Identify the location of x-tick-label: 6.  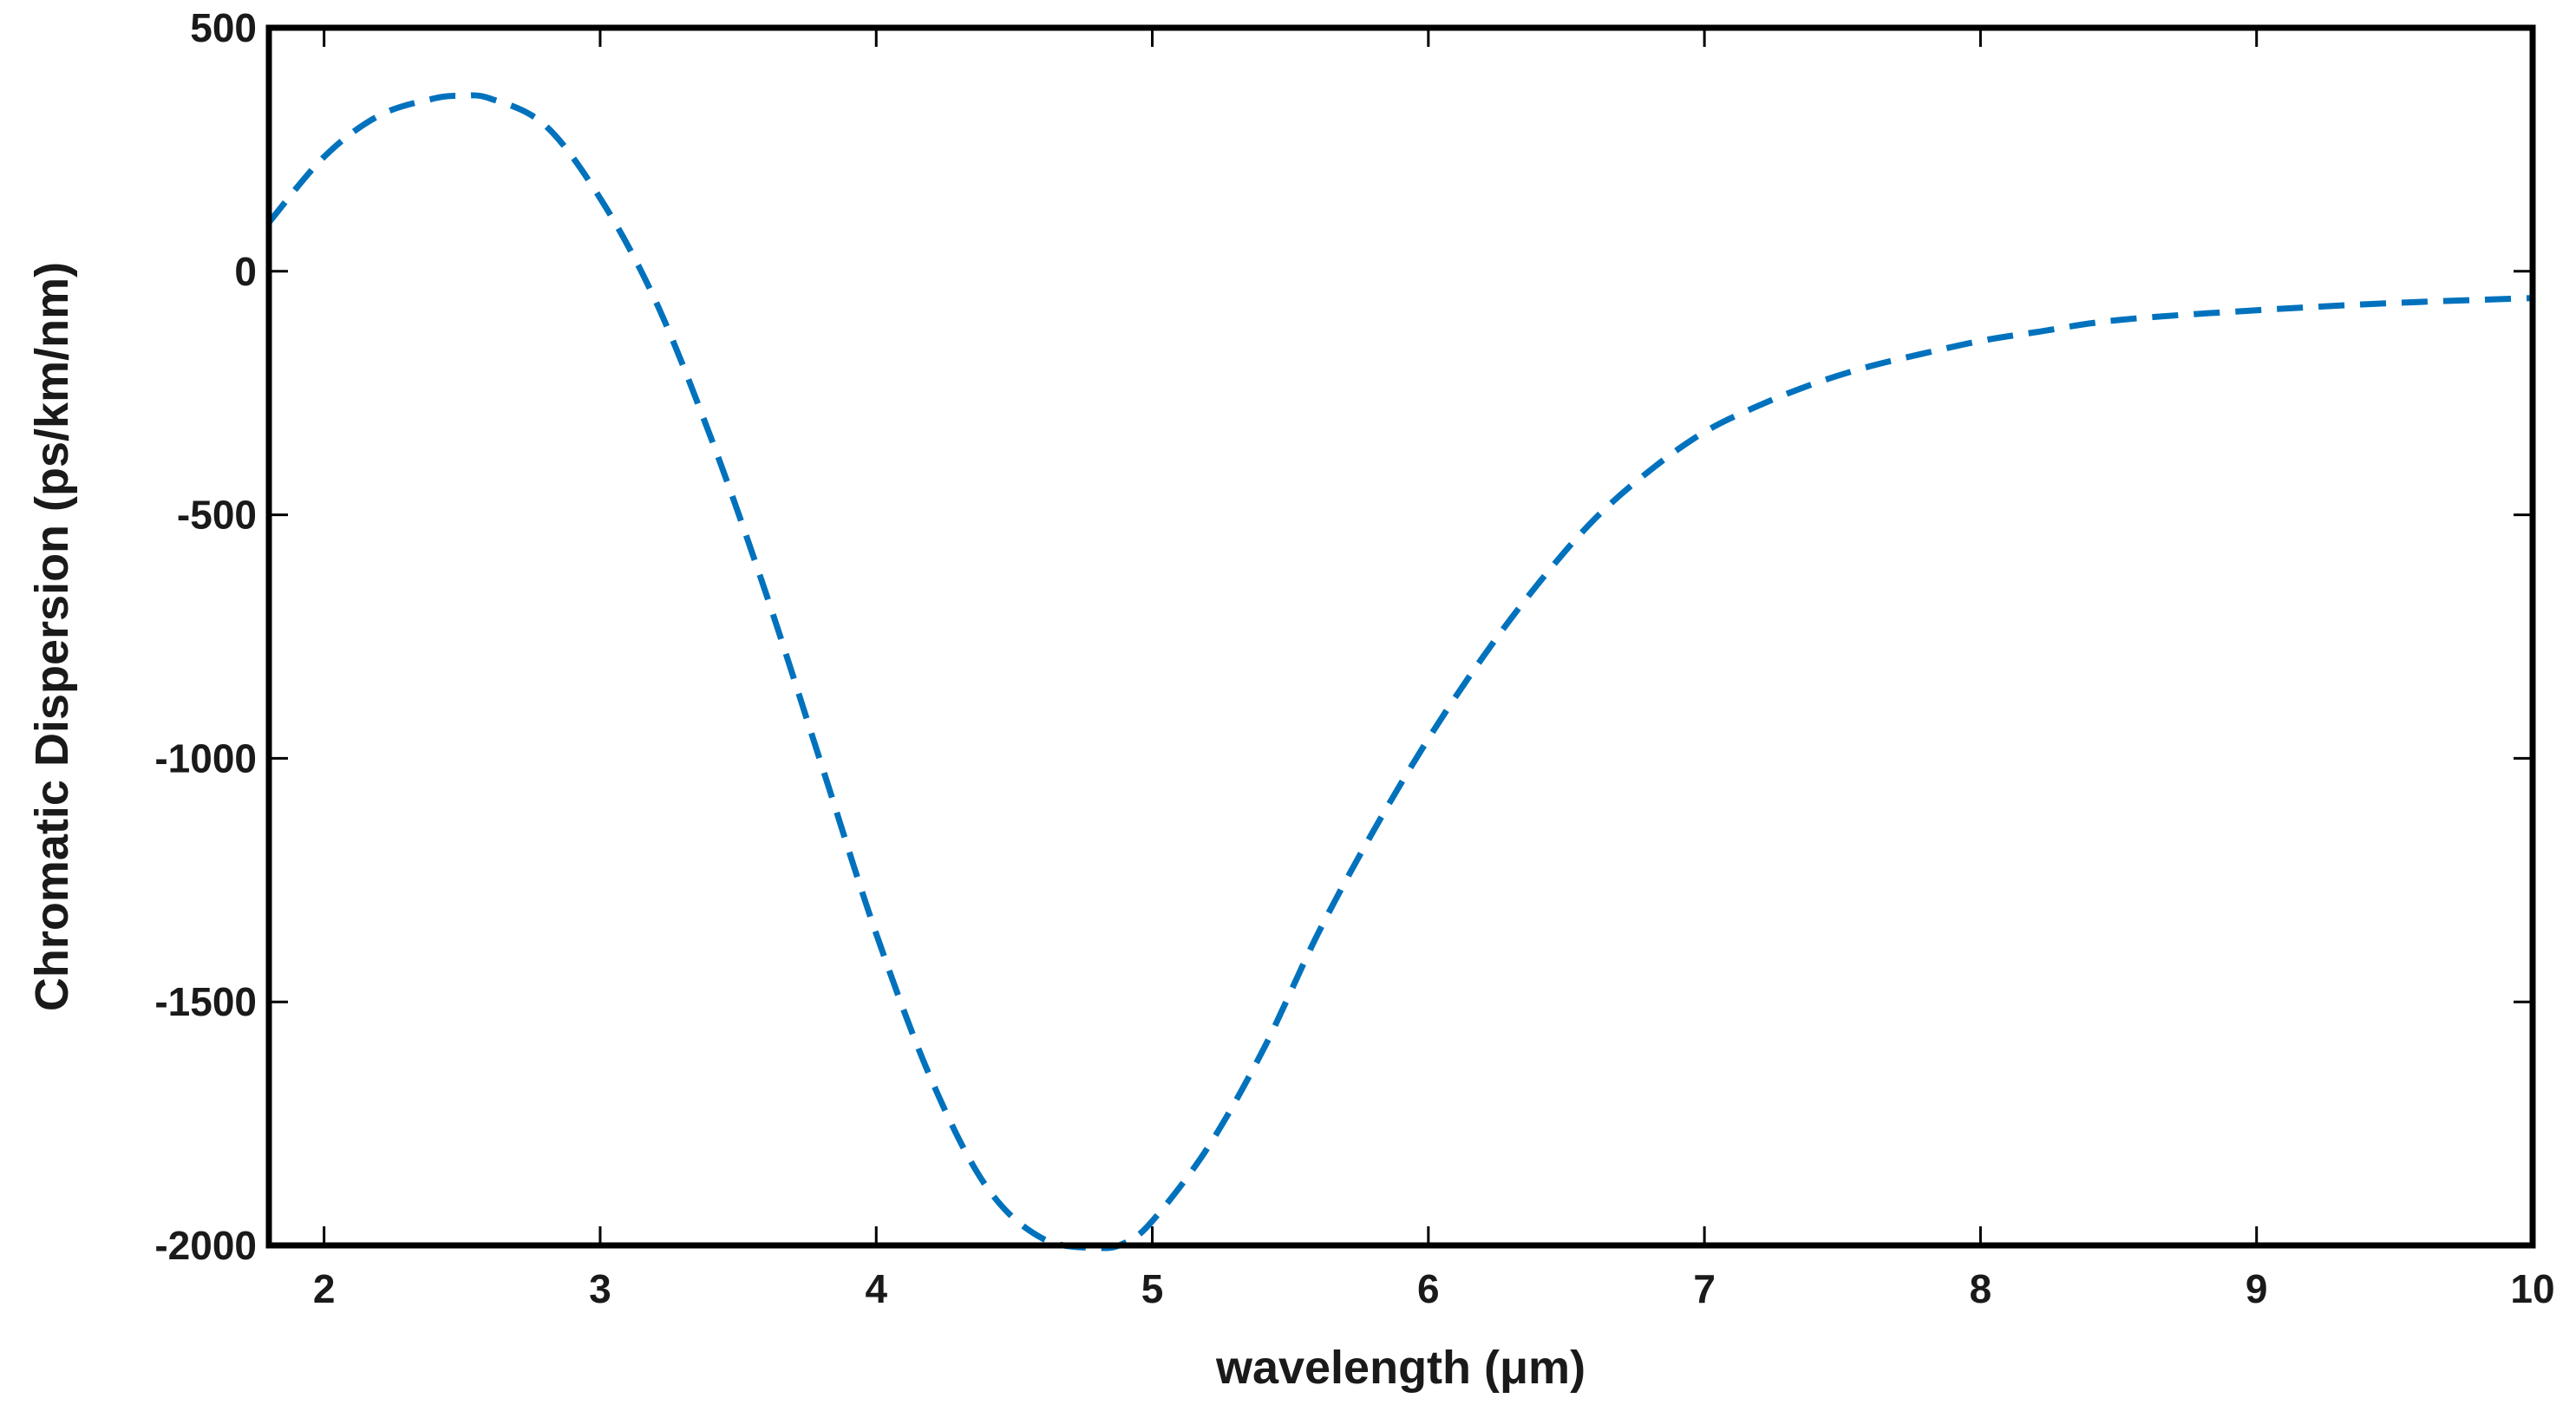
(1428, 1289).